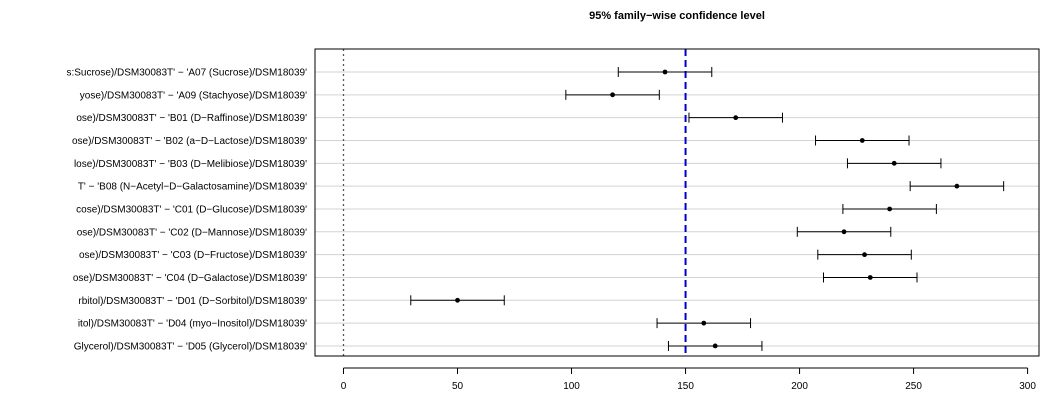 The width and height of the screenshot is (1049, 398). Describe the element at coordinates (1027, 386) in the screenshot. I see `x-tick-label: 300` at that location.